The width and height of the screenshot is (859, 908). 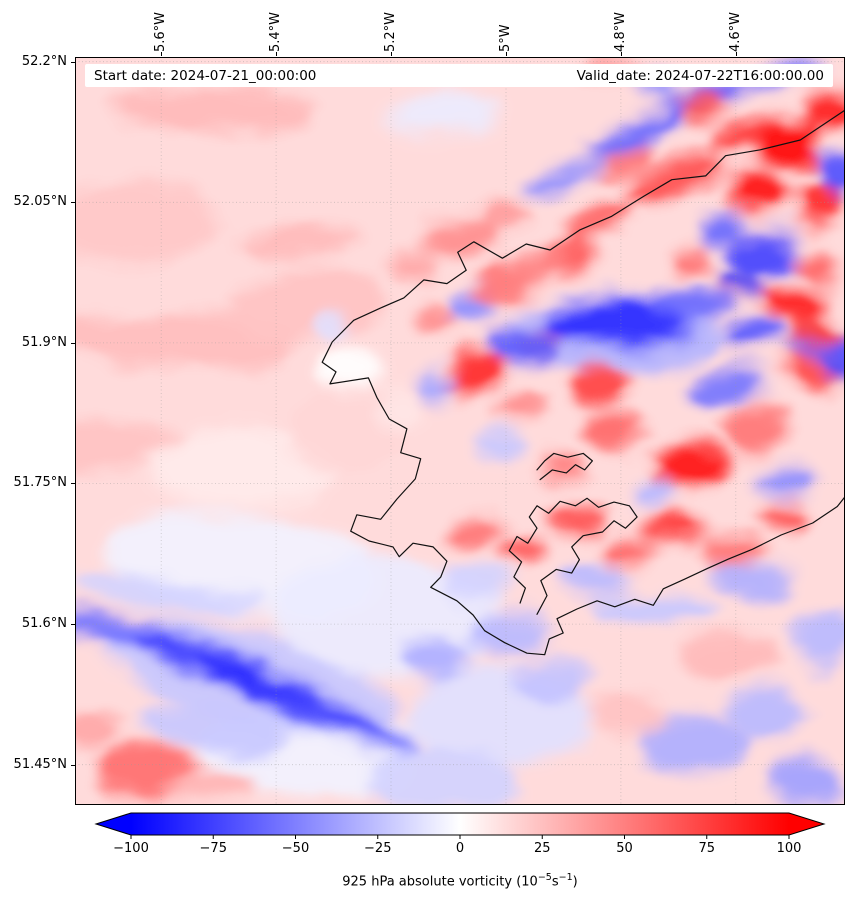 I want to click on lon-tick-label: 4.8°W, so click(x=620, y=31).